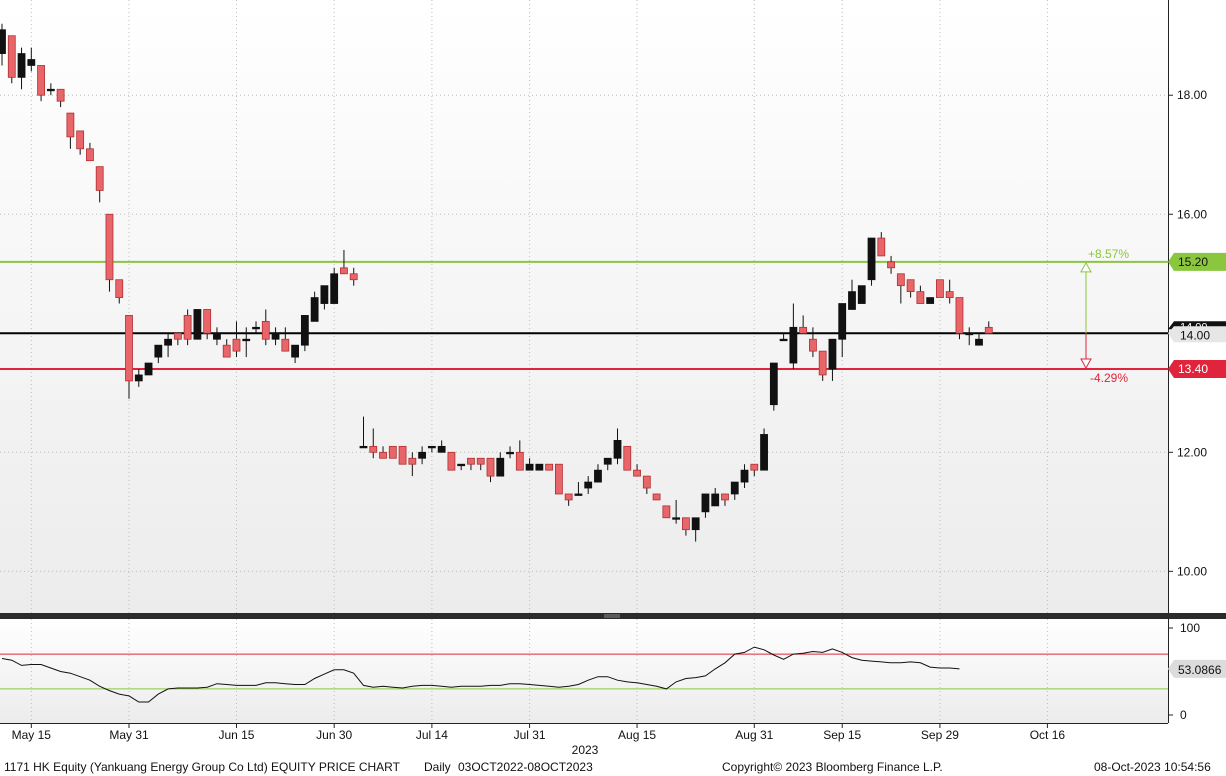 This screenshot has height=776, width=1226. I want to click on indicator-last-tag-label: 53.0866, so click(1200, 670).